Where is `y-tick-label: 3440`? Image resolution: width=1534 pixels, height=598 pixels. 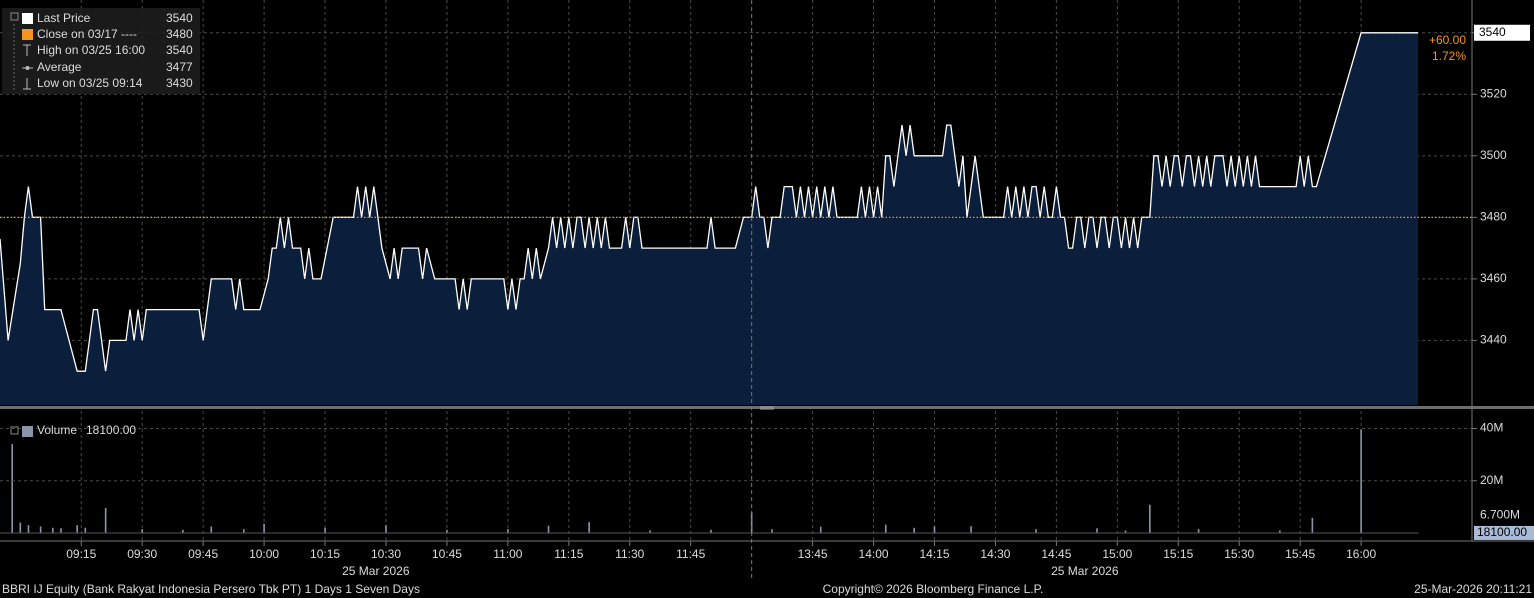
y-tick-label: 3440 is located at coordinates (1493, 340).